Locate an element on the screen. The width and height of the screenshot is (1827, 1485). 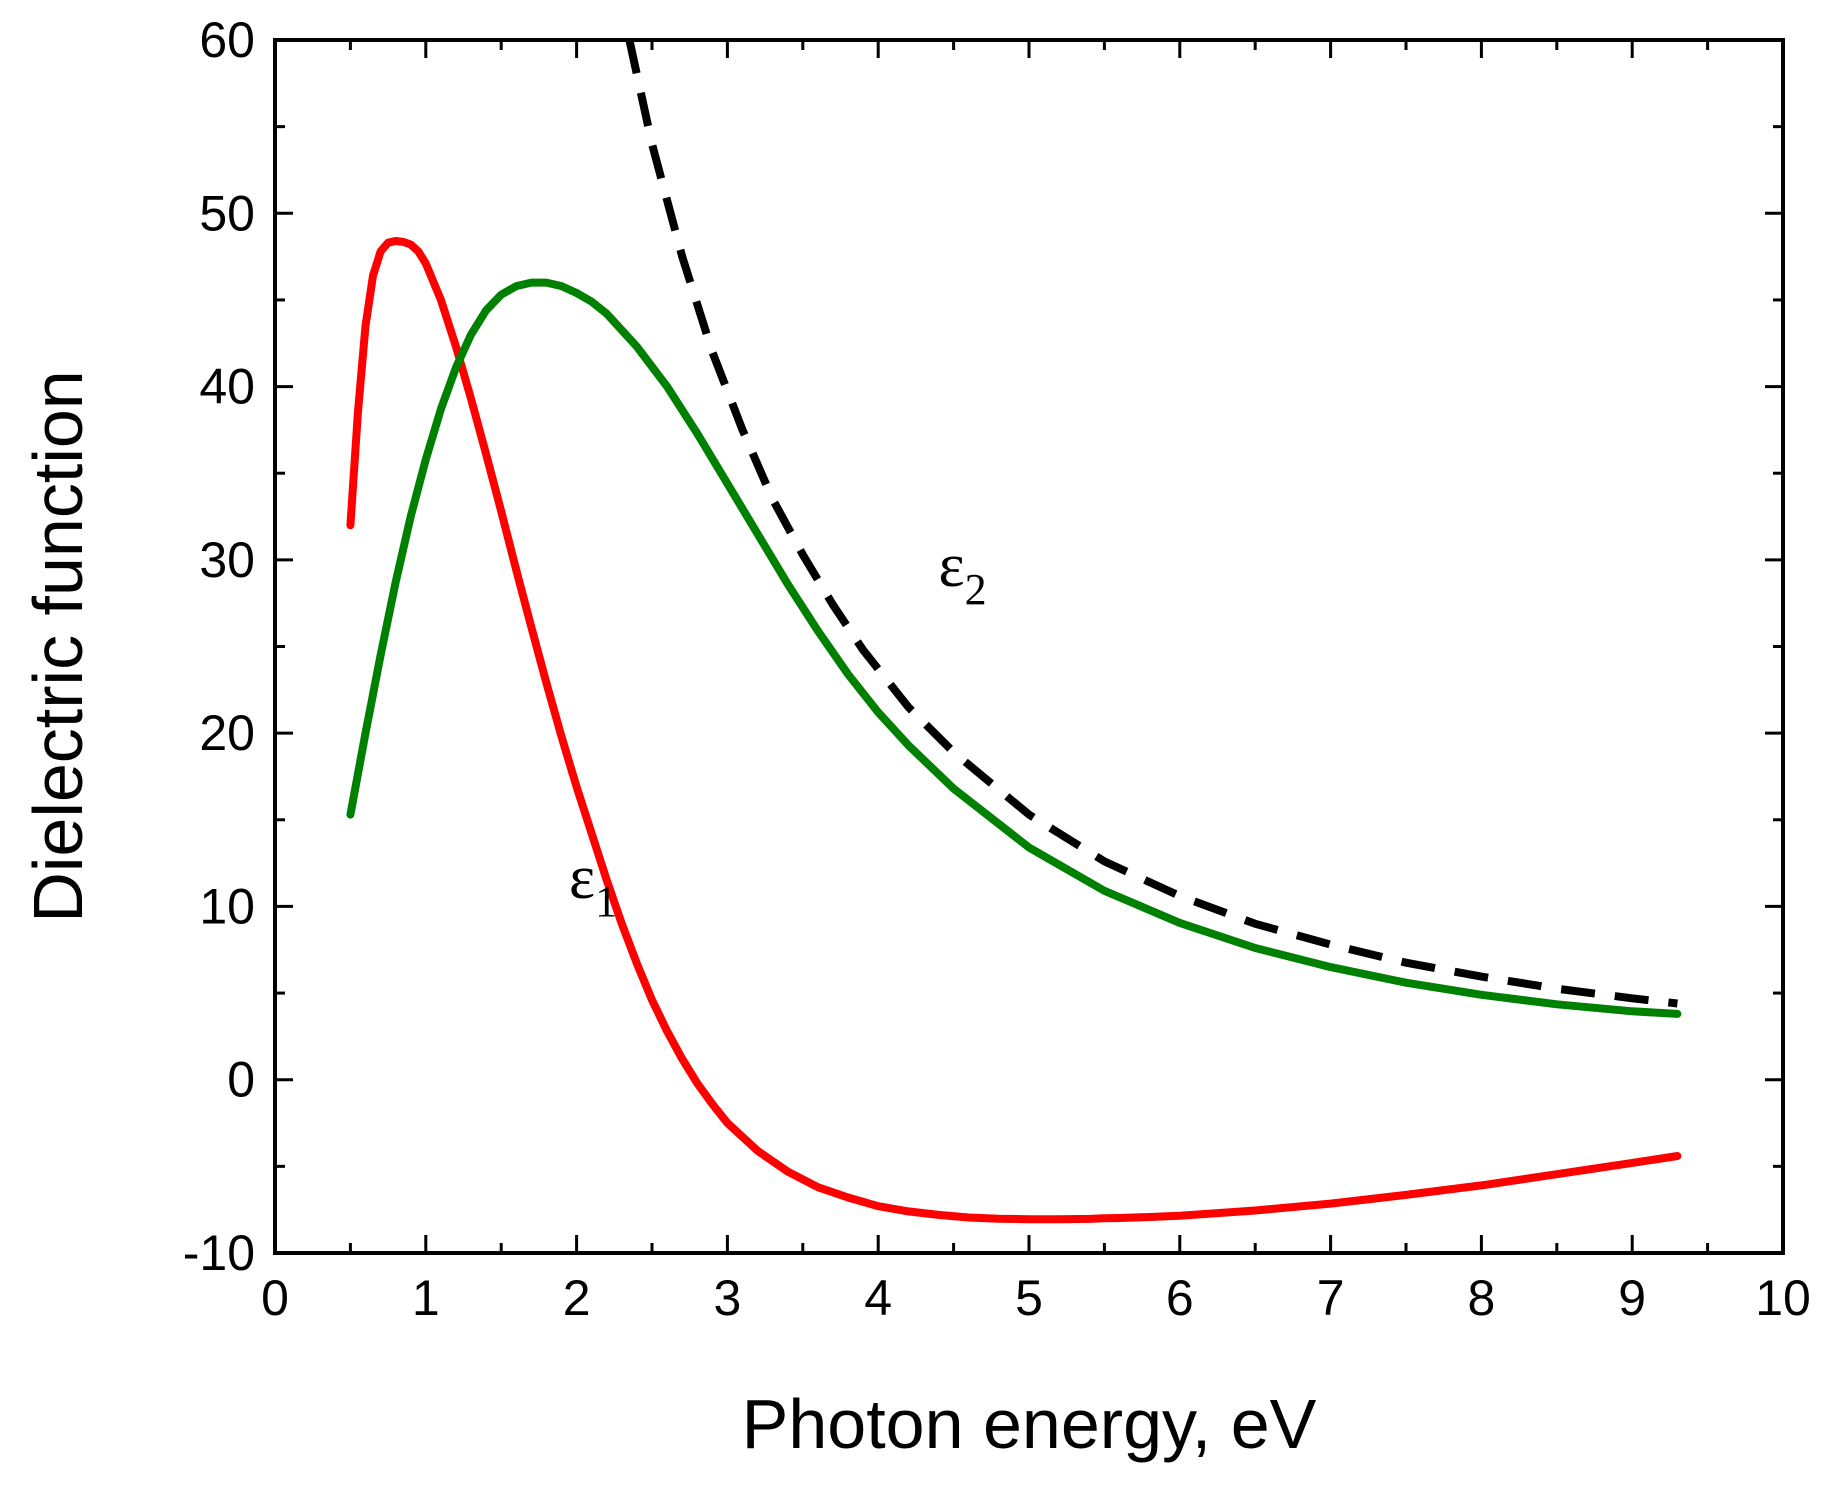
y-tick-label: 40 is located at coordinates (227, 387).